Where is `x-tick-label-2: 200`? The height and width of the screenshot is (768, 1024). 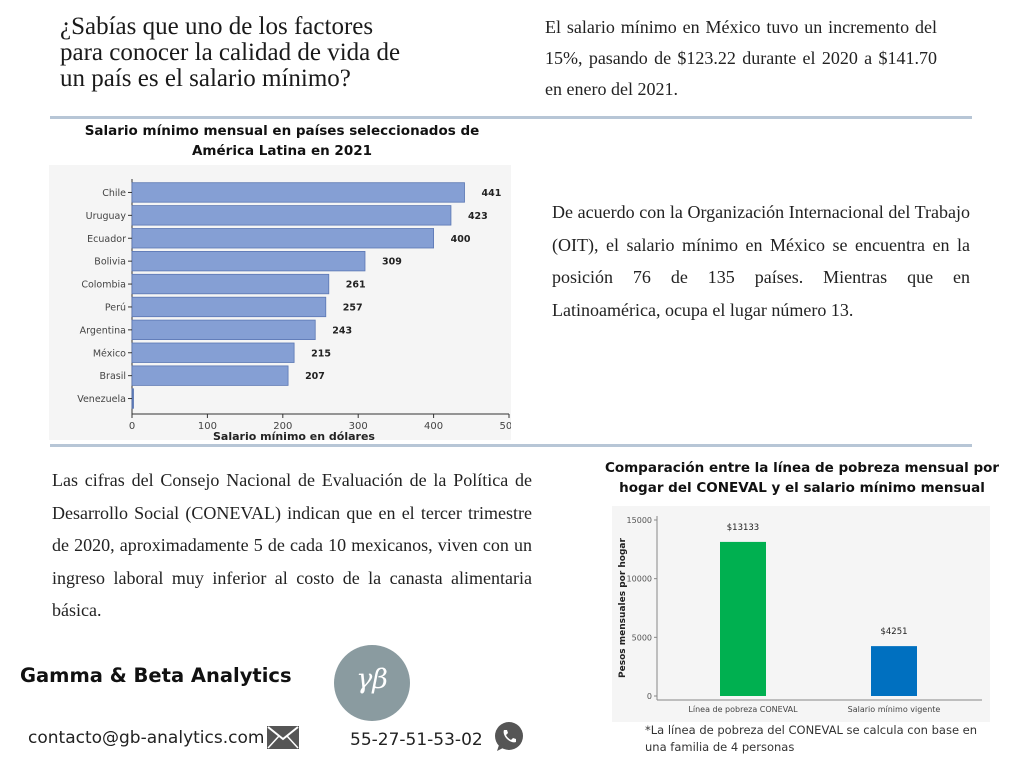 x-tick-label-2: 200 is located at coordinates (282, 426).